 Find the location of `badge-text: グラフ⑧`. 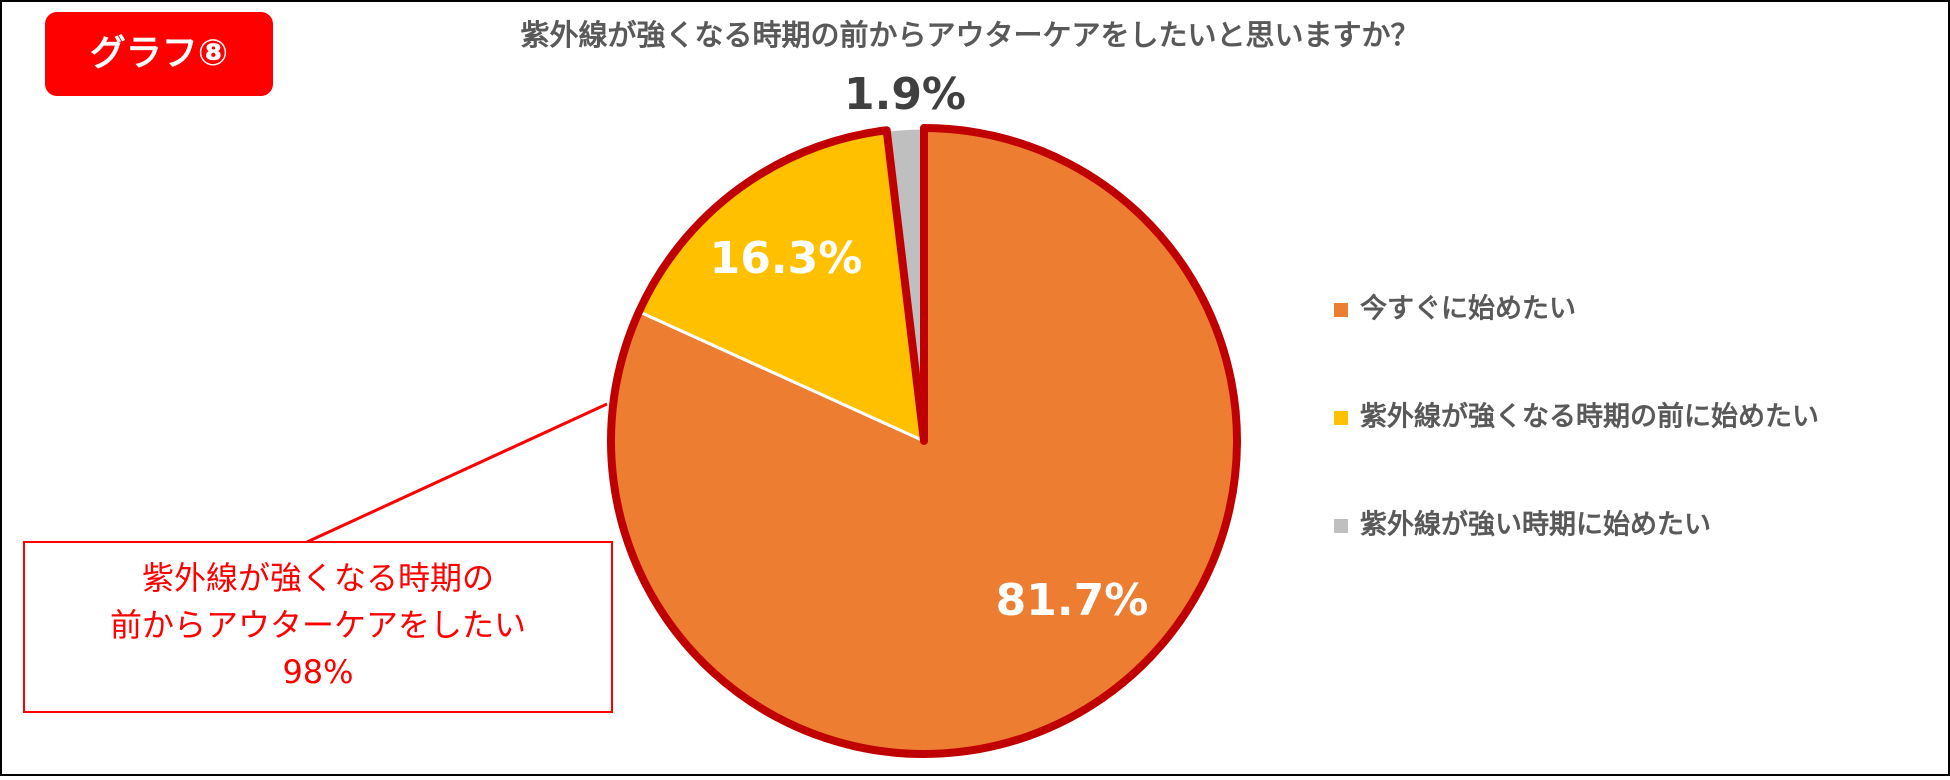

badge-text: グラフ⑧ is located at coordinates (159, 53).